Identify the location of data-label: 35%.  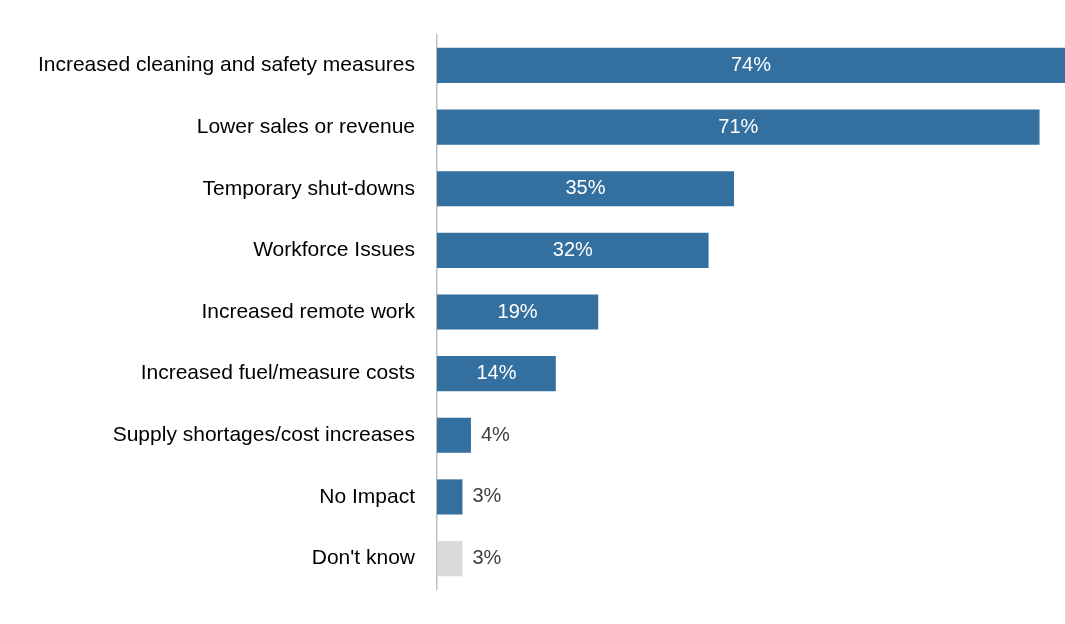
(585, 187).